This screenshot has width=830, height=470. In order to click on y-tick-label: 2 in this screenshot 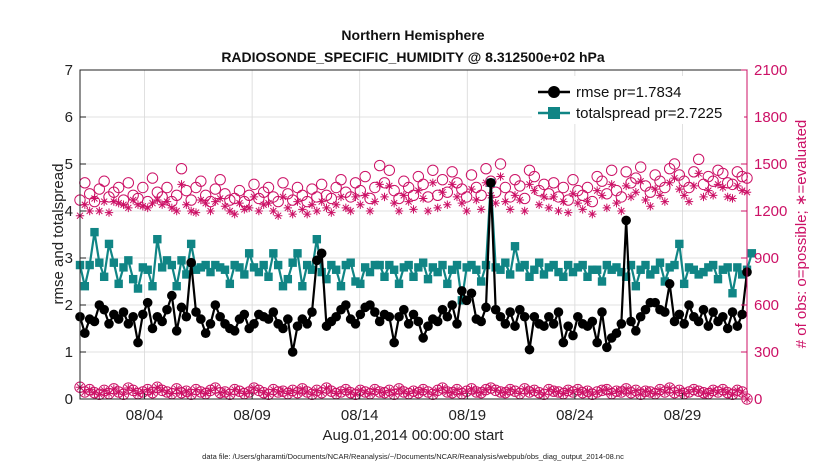, I will do `click(69, 305)`.